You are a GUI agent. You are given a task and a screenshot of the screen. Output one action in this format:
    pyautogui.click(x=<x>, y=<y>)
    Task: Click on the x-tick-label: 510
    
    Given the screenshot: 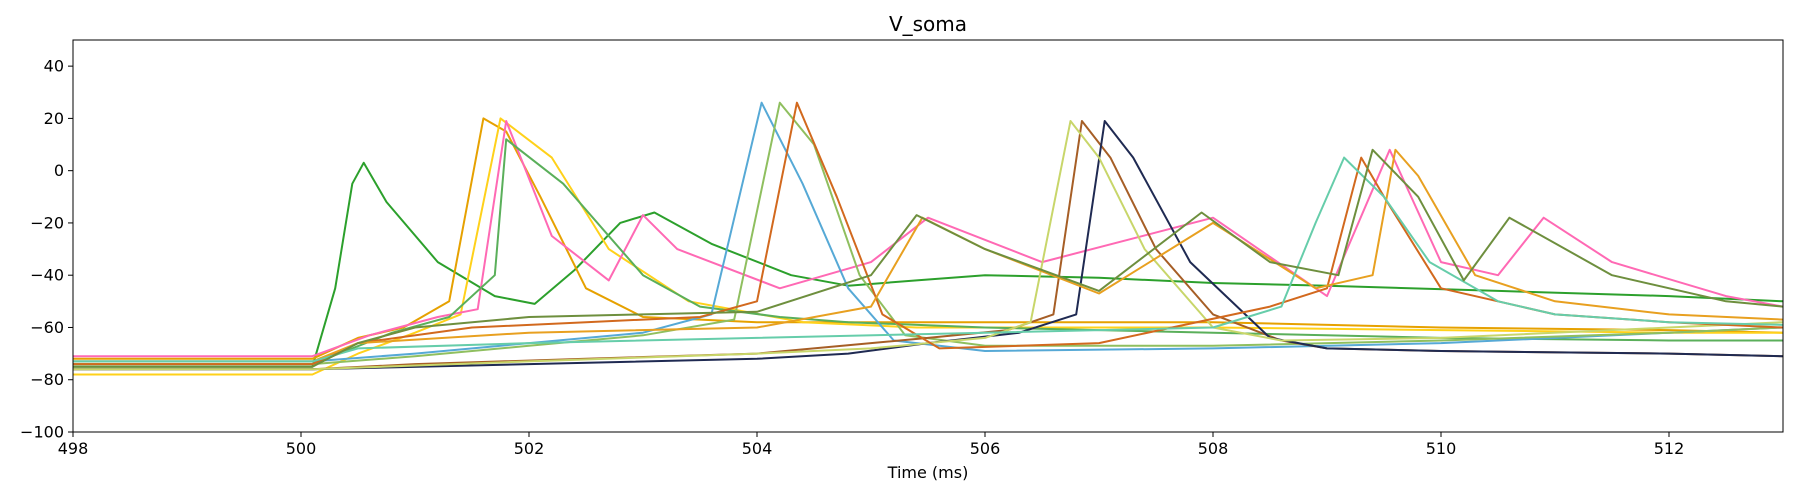 What is the action you would take?
    pyautogui.click(x=1441, y=448)
    